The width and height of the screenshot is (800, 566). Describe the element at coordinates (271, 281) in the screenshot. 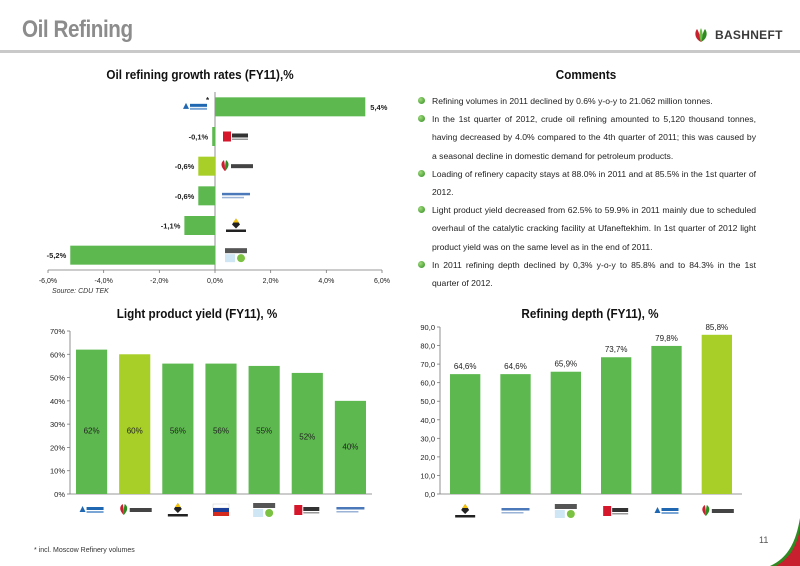

I see `x-tick-label: 2,0%` at that location.